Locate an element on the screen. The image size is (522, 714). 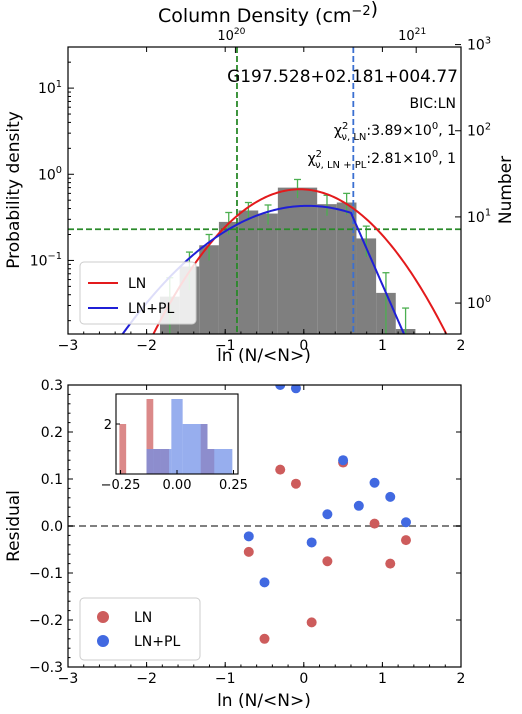
y-tick-label: 0.2 is located at coordinates (52, 433).